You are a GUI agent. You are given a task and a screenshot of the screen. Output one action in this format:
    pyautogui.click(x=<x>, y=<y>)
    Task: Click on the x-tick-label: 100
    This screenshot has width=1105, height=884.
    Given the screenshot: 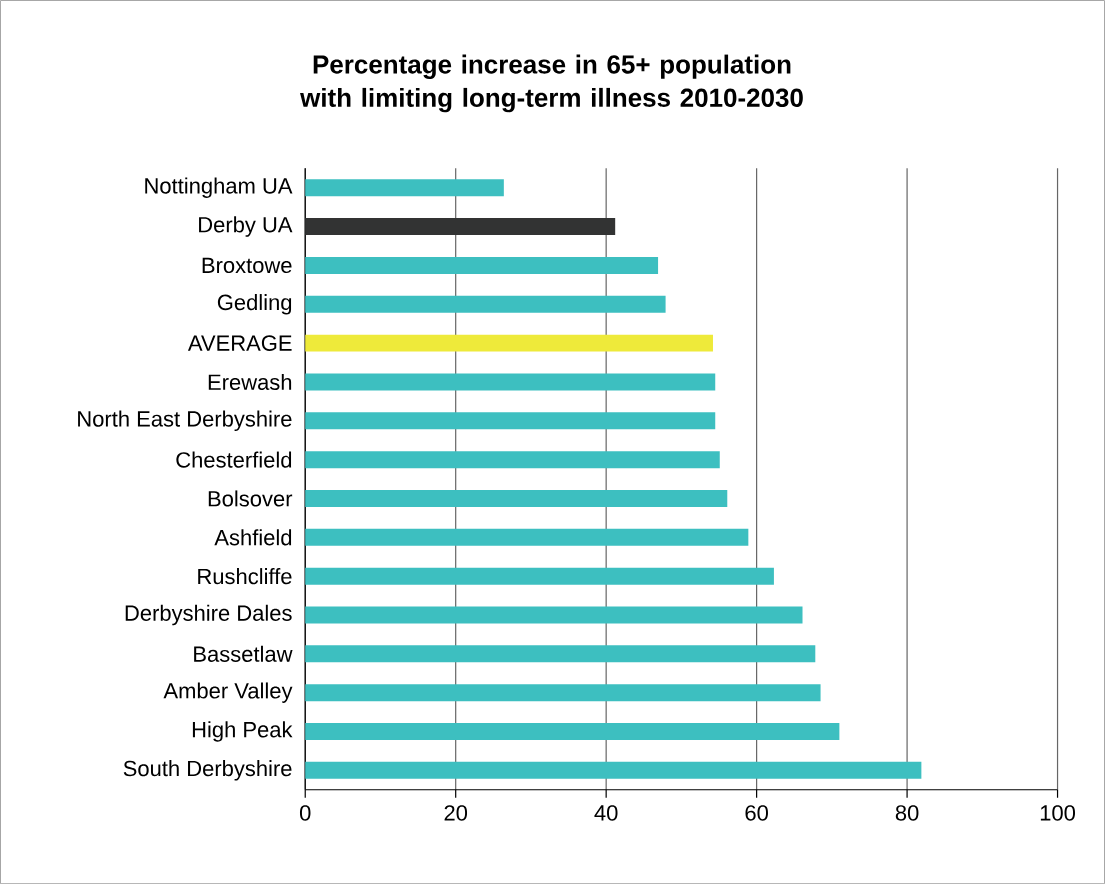 What is the action you would take?
    pyautogui.click(x=1058, y=813)
    